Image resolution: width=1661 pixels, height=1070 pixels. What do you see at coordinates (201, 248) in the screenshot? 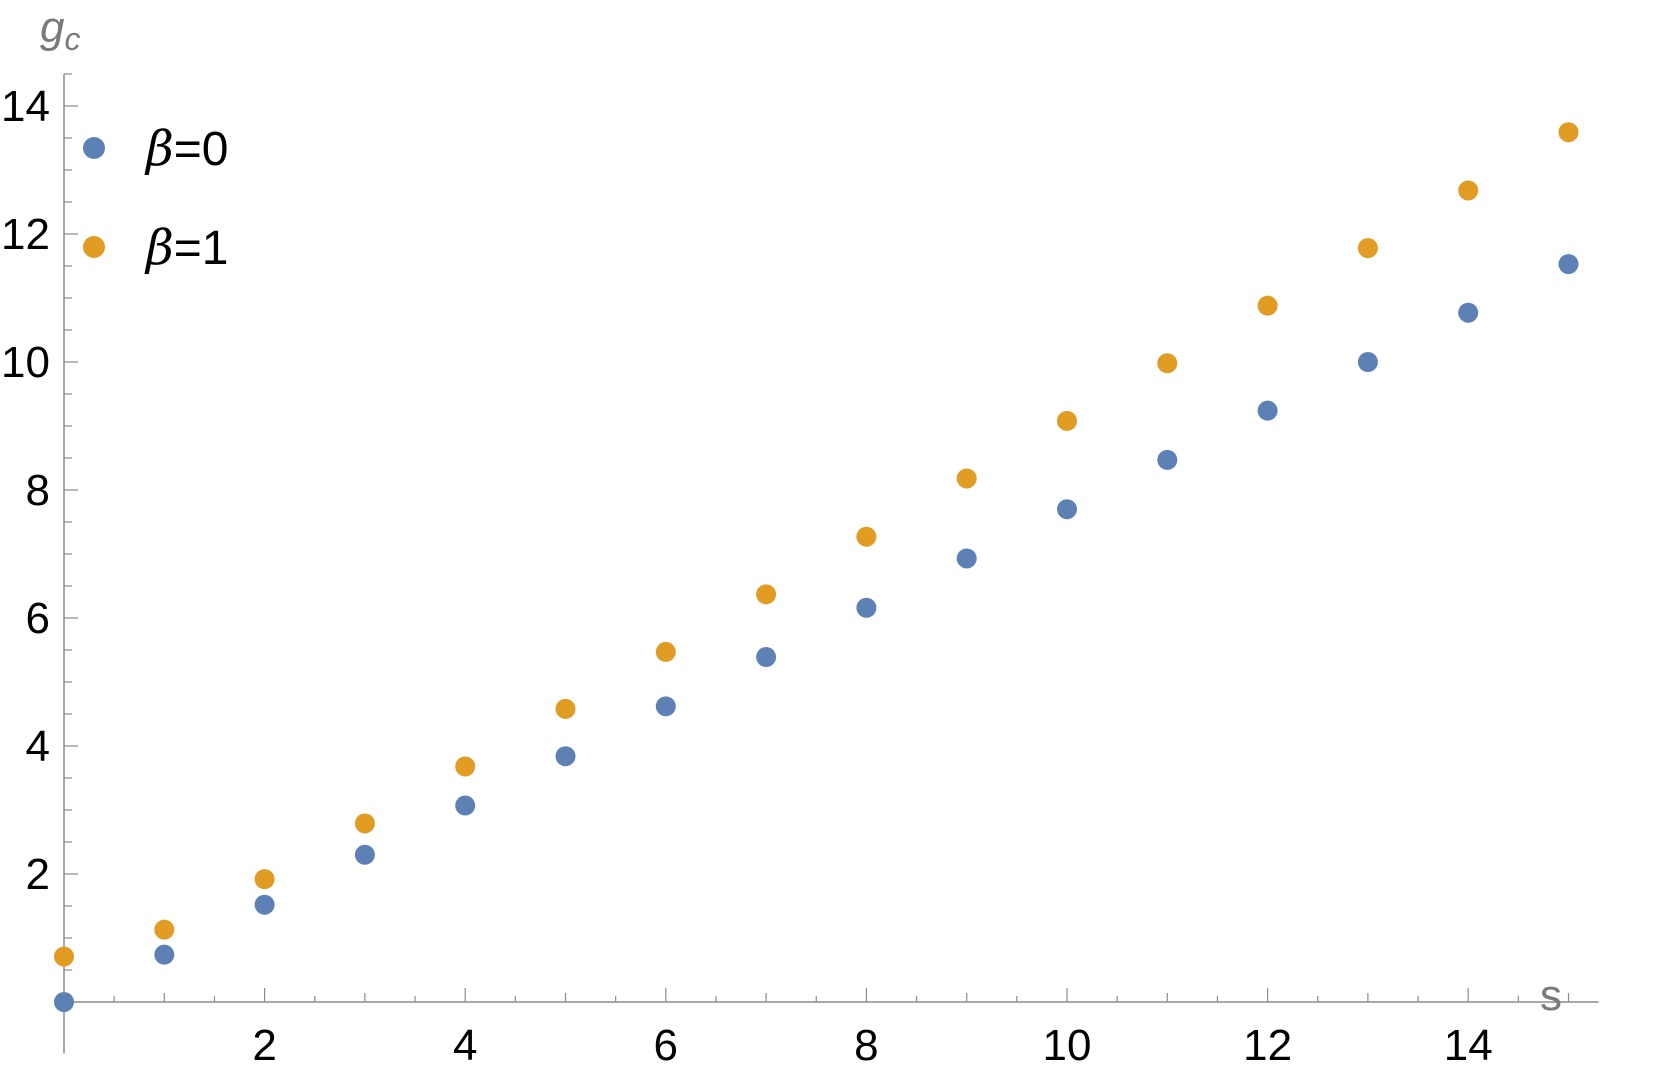
I see `legend-value-series-1: =1` at bounding box center [201, 248].